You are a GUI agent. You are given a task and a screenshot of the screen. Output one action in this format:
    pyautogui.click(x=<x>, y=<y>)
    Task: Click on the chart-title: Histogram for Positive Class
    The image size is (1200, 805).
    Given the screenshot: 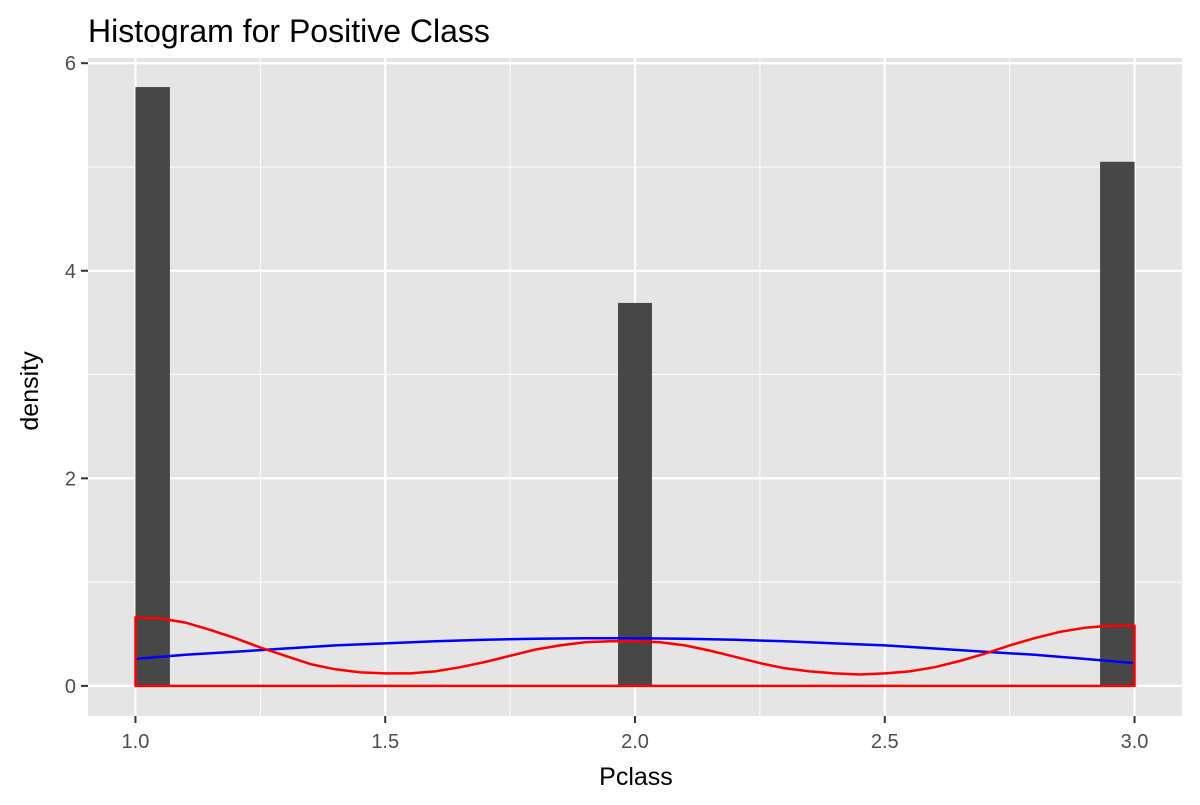 What is the action you would take?
    pyautogui.click(x=289, y=31)
    